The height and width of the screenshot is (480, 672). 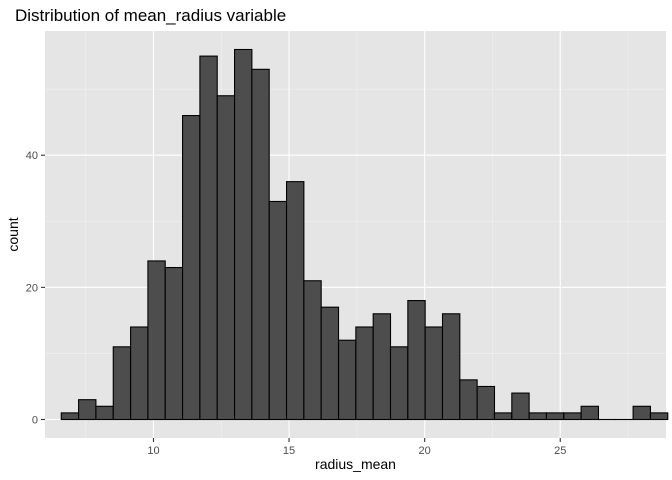 I want to click on y-axis-ticks: 0 20 40, so click(x=35, y=288).